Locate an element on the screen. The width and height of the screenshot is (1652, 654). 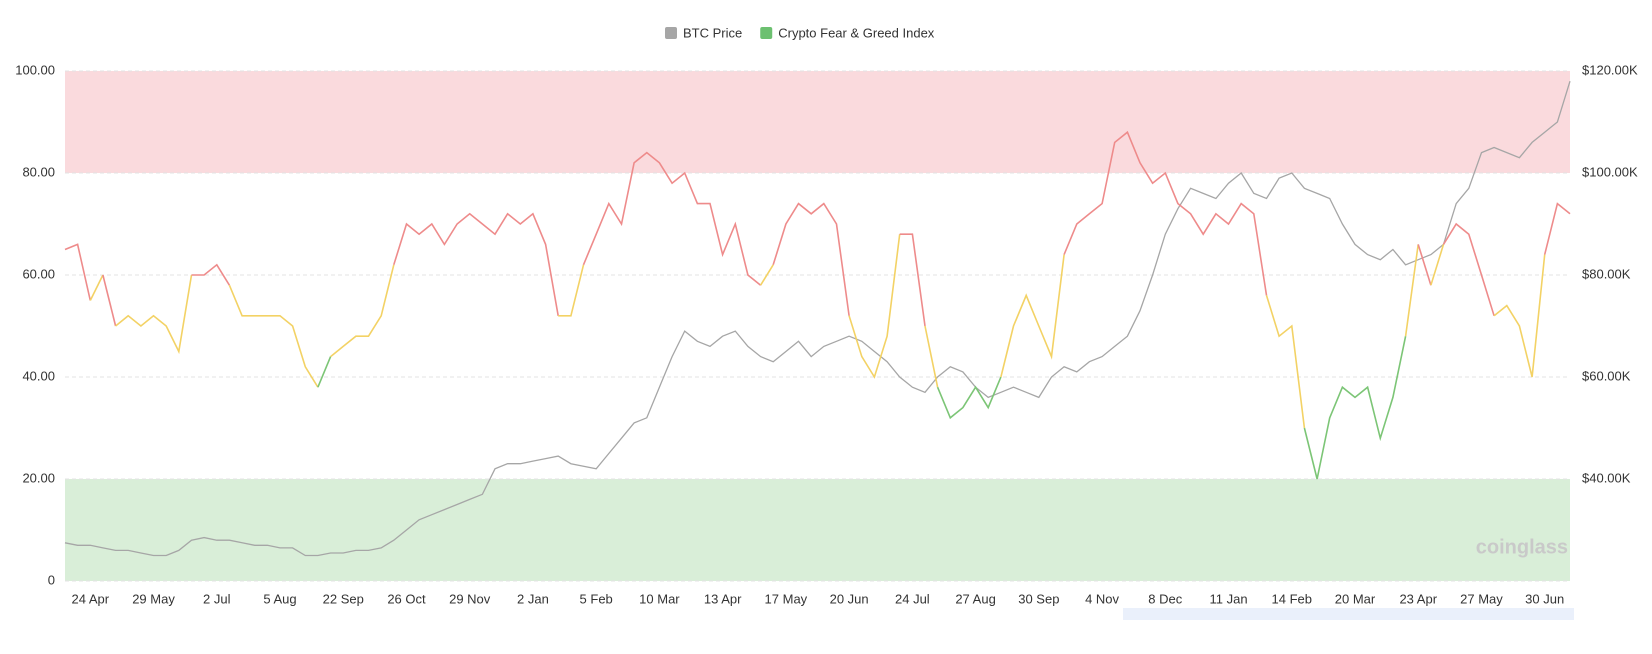
y2-tick-label: $40.00K is located at coordinates (1606, 477).